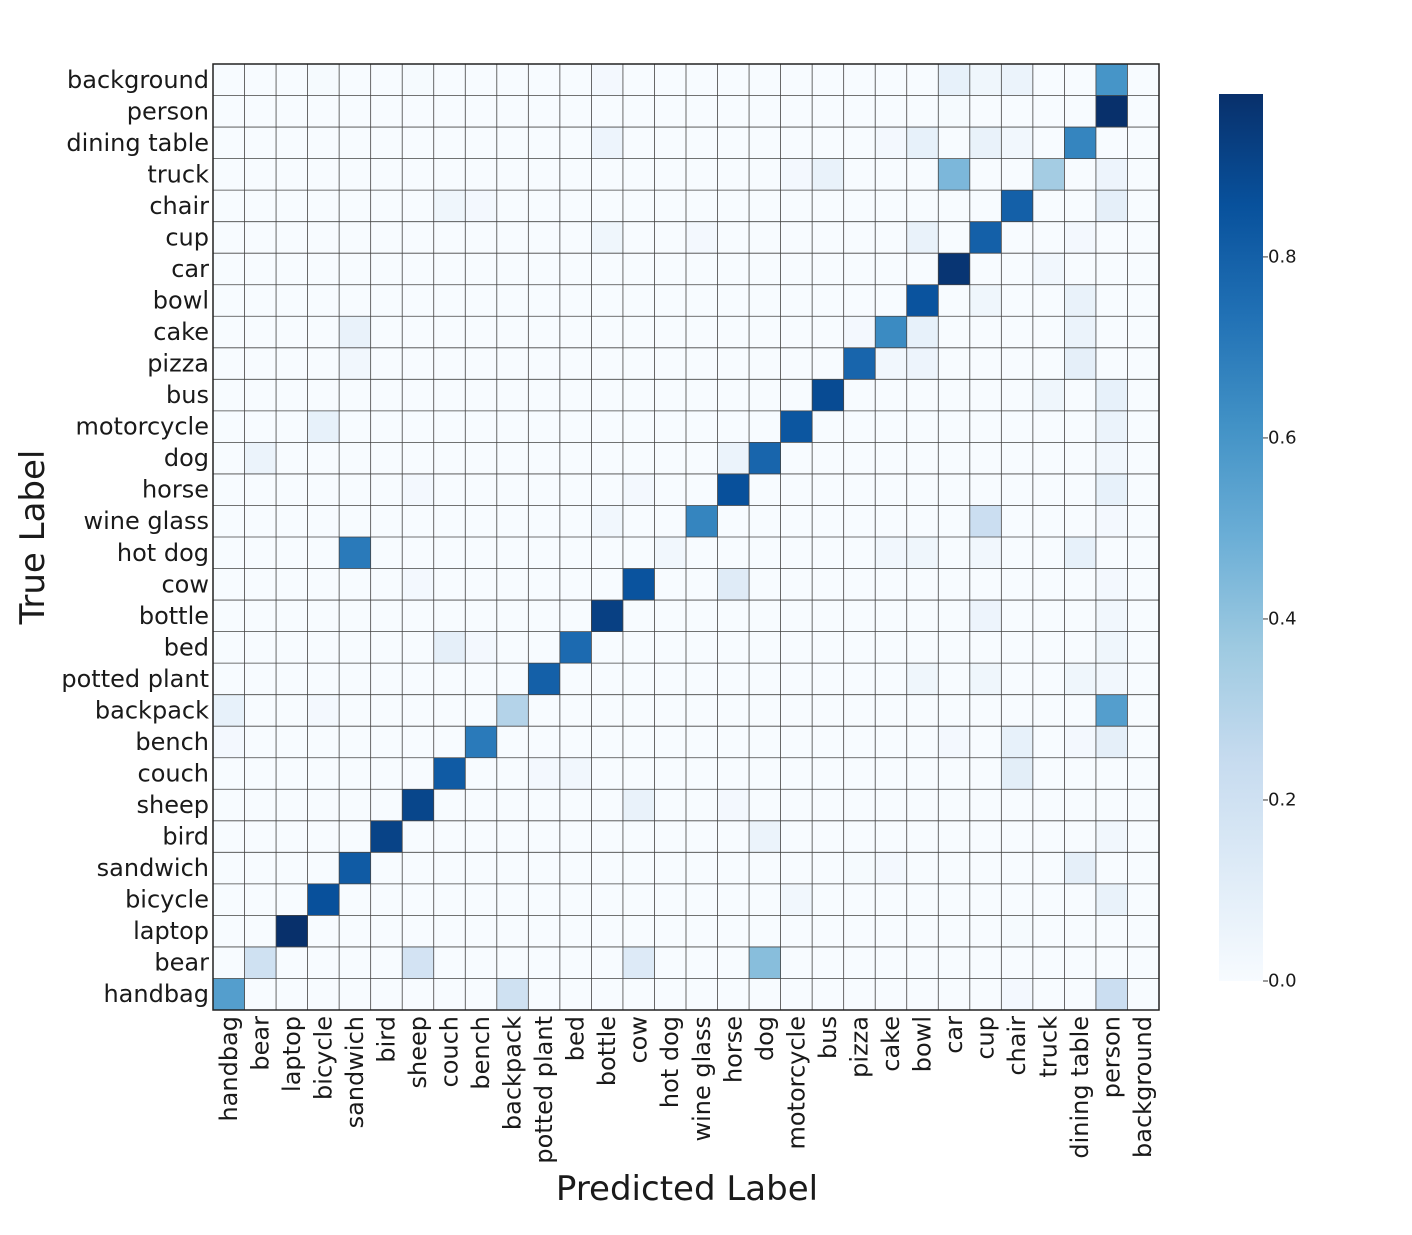  Describe the element at coordinates (168, 111) in the screenshot. I see `y-tick-label: person` at that location.